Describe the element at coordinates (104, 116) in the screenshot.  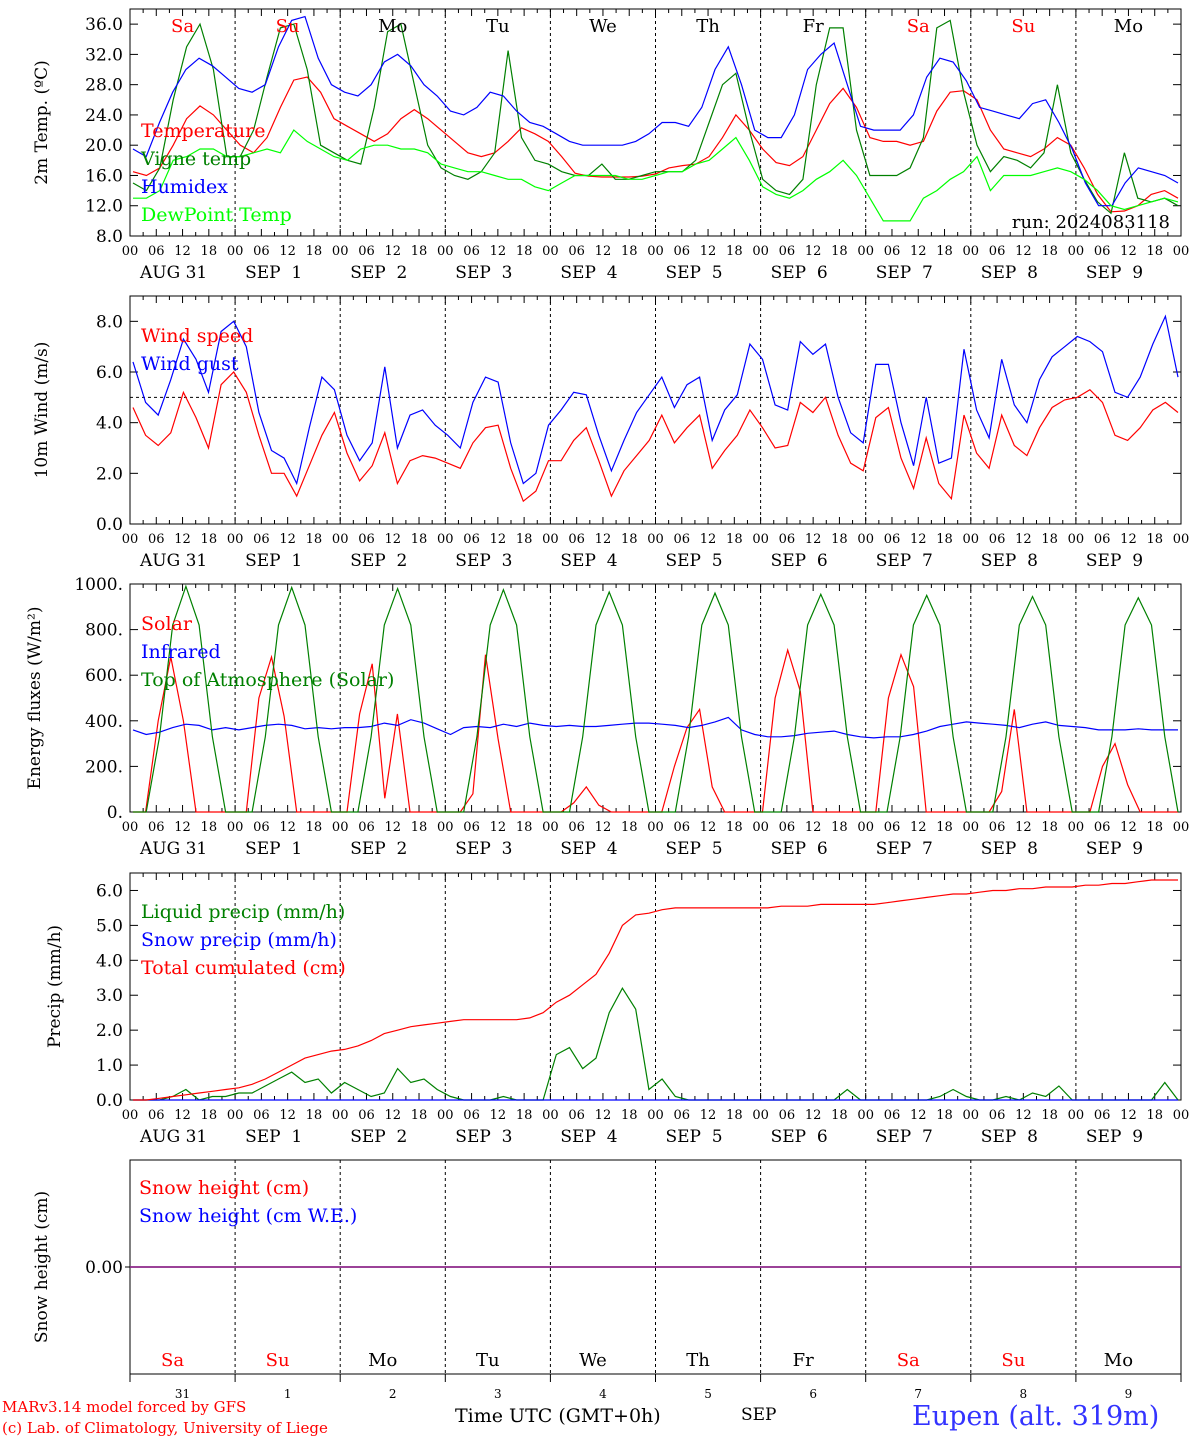
I see `panel-temp-y-tick-label: 24.0` at that location.